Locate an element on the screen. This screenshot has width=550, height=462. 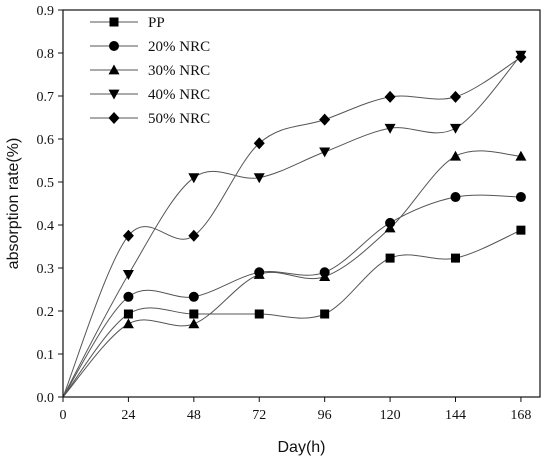
legend-label: 20% NRC is located at coordinates (179, 47).